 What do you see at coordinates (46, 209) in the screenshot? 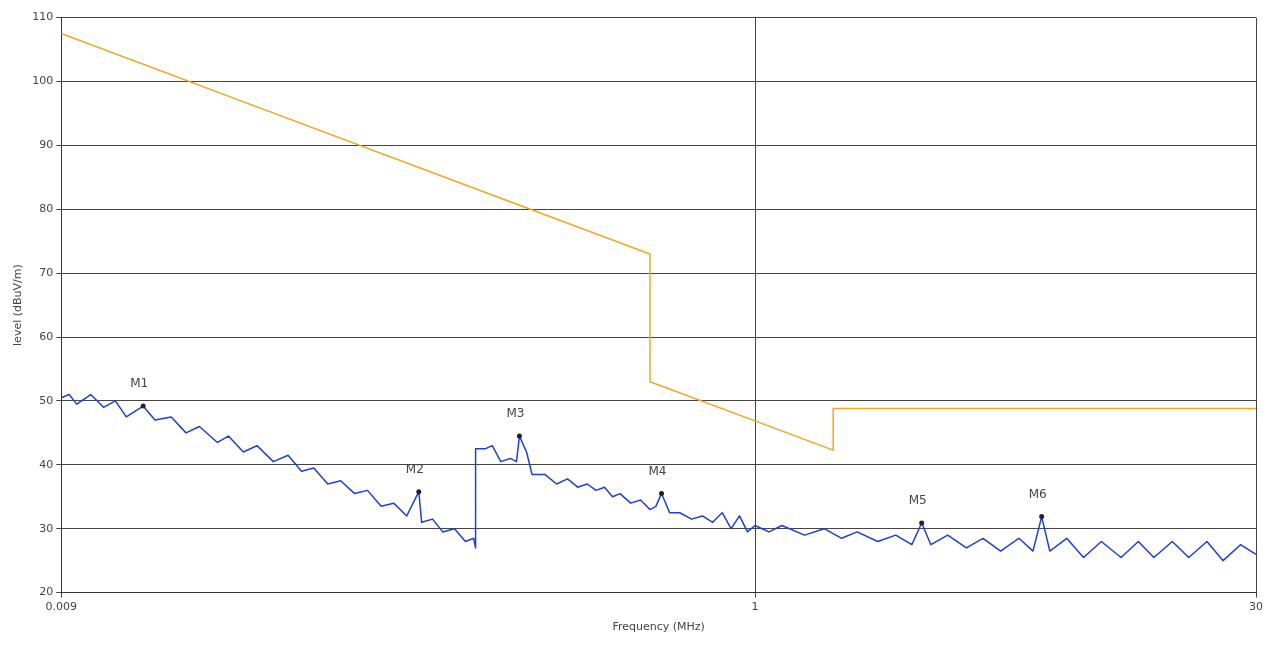
I see `y-tick-label: 80` at bounding box center [46, 209].